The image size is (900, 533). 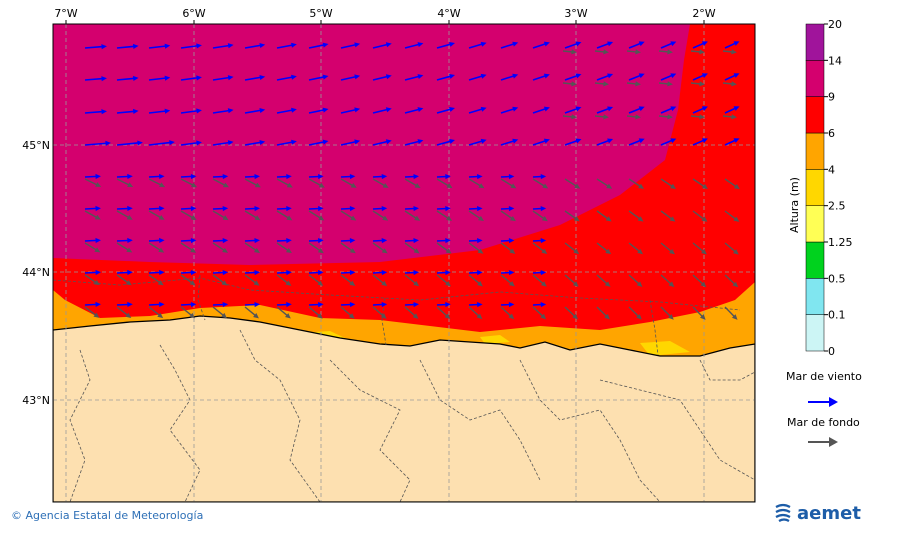 What do you see at coordinates (575, 13) in the screenshot?
I see `lon-label: 3°W` at bounding box center [575, 13].